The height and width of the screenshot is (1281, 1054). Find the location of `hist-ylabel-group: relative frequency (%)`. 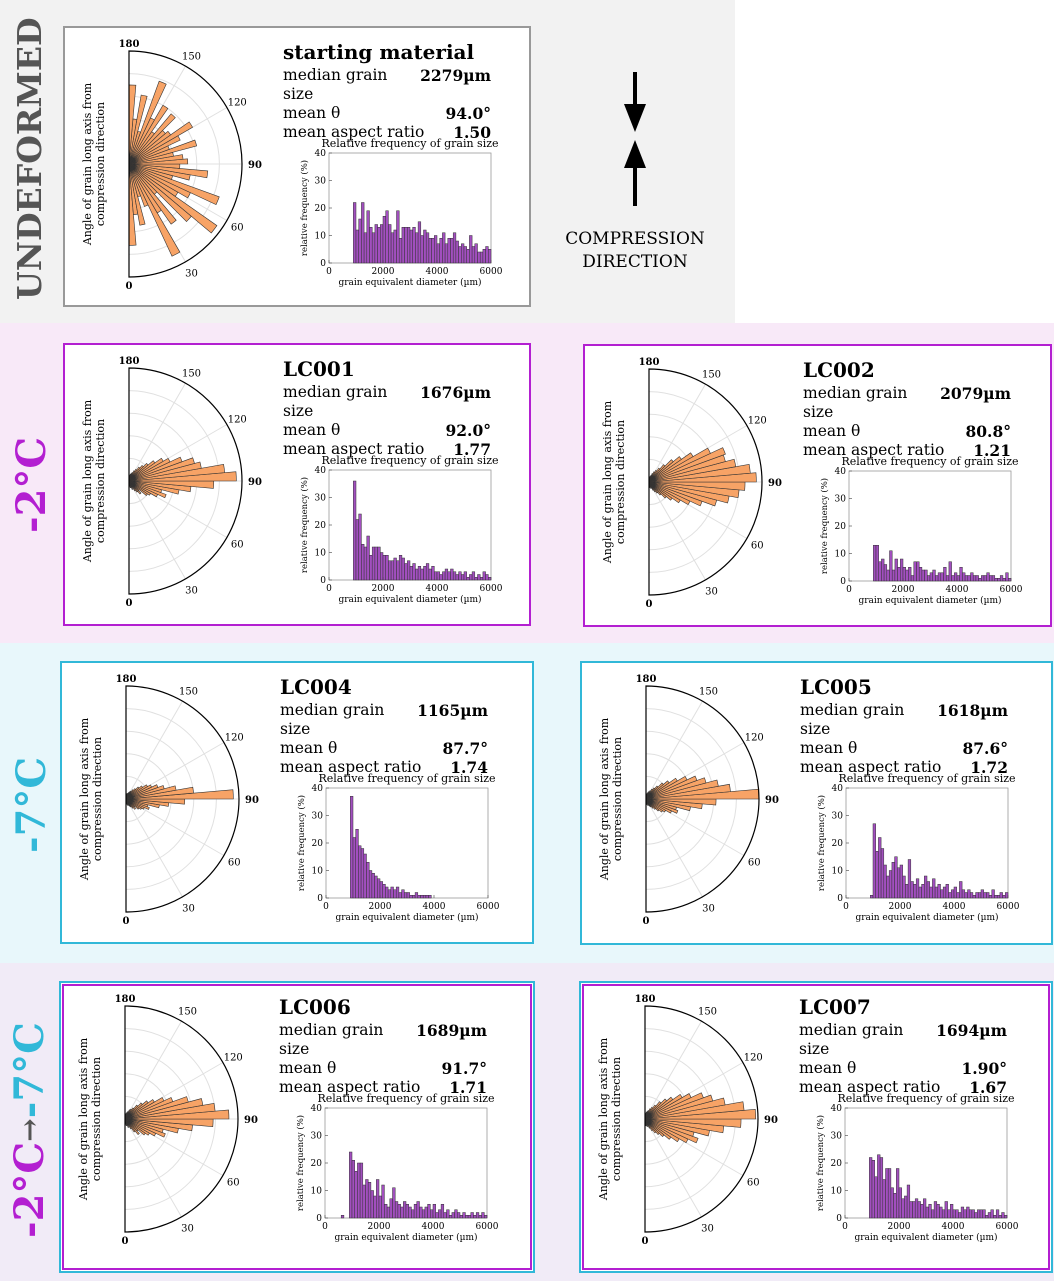

hist-ylabel-group: relative frequency (%) is located at coordinates (304, 525).